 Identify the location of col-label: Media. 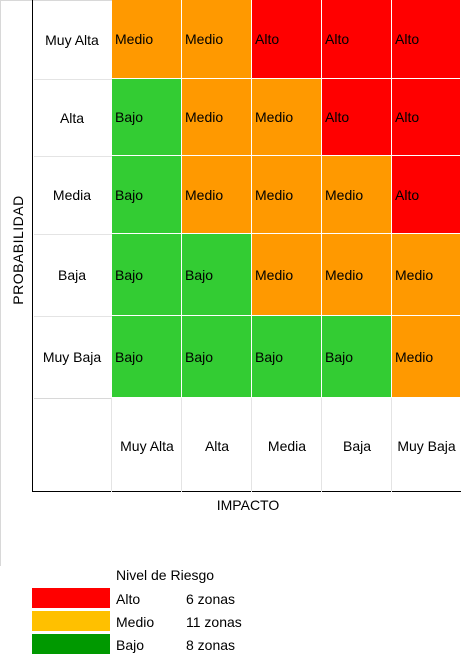
(287, 446).